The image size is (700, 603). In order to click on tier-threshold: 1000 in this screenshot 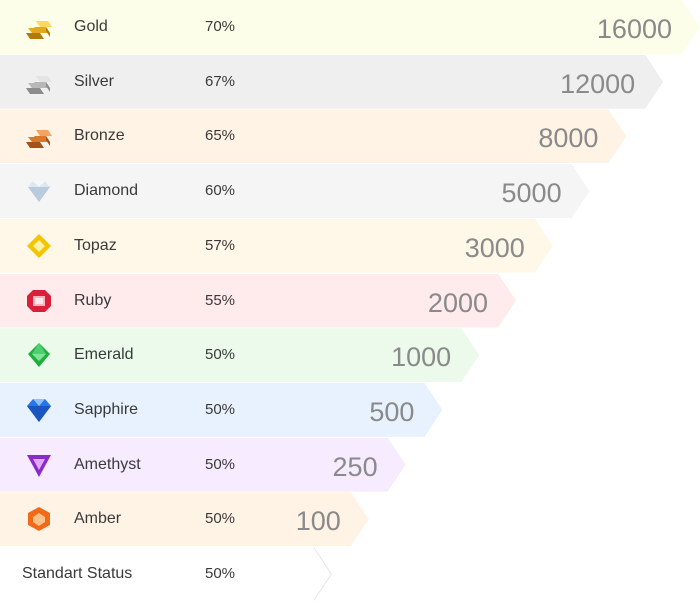, I will do `click(421, 357)`.